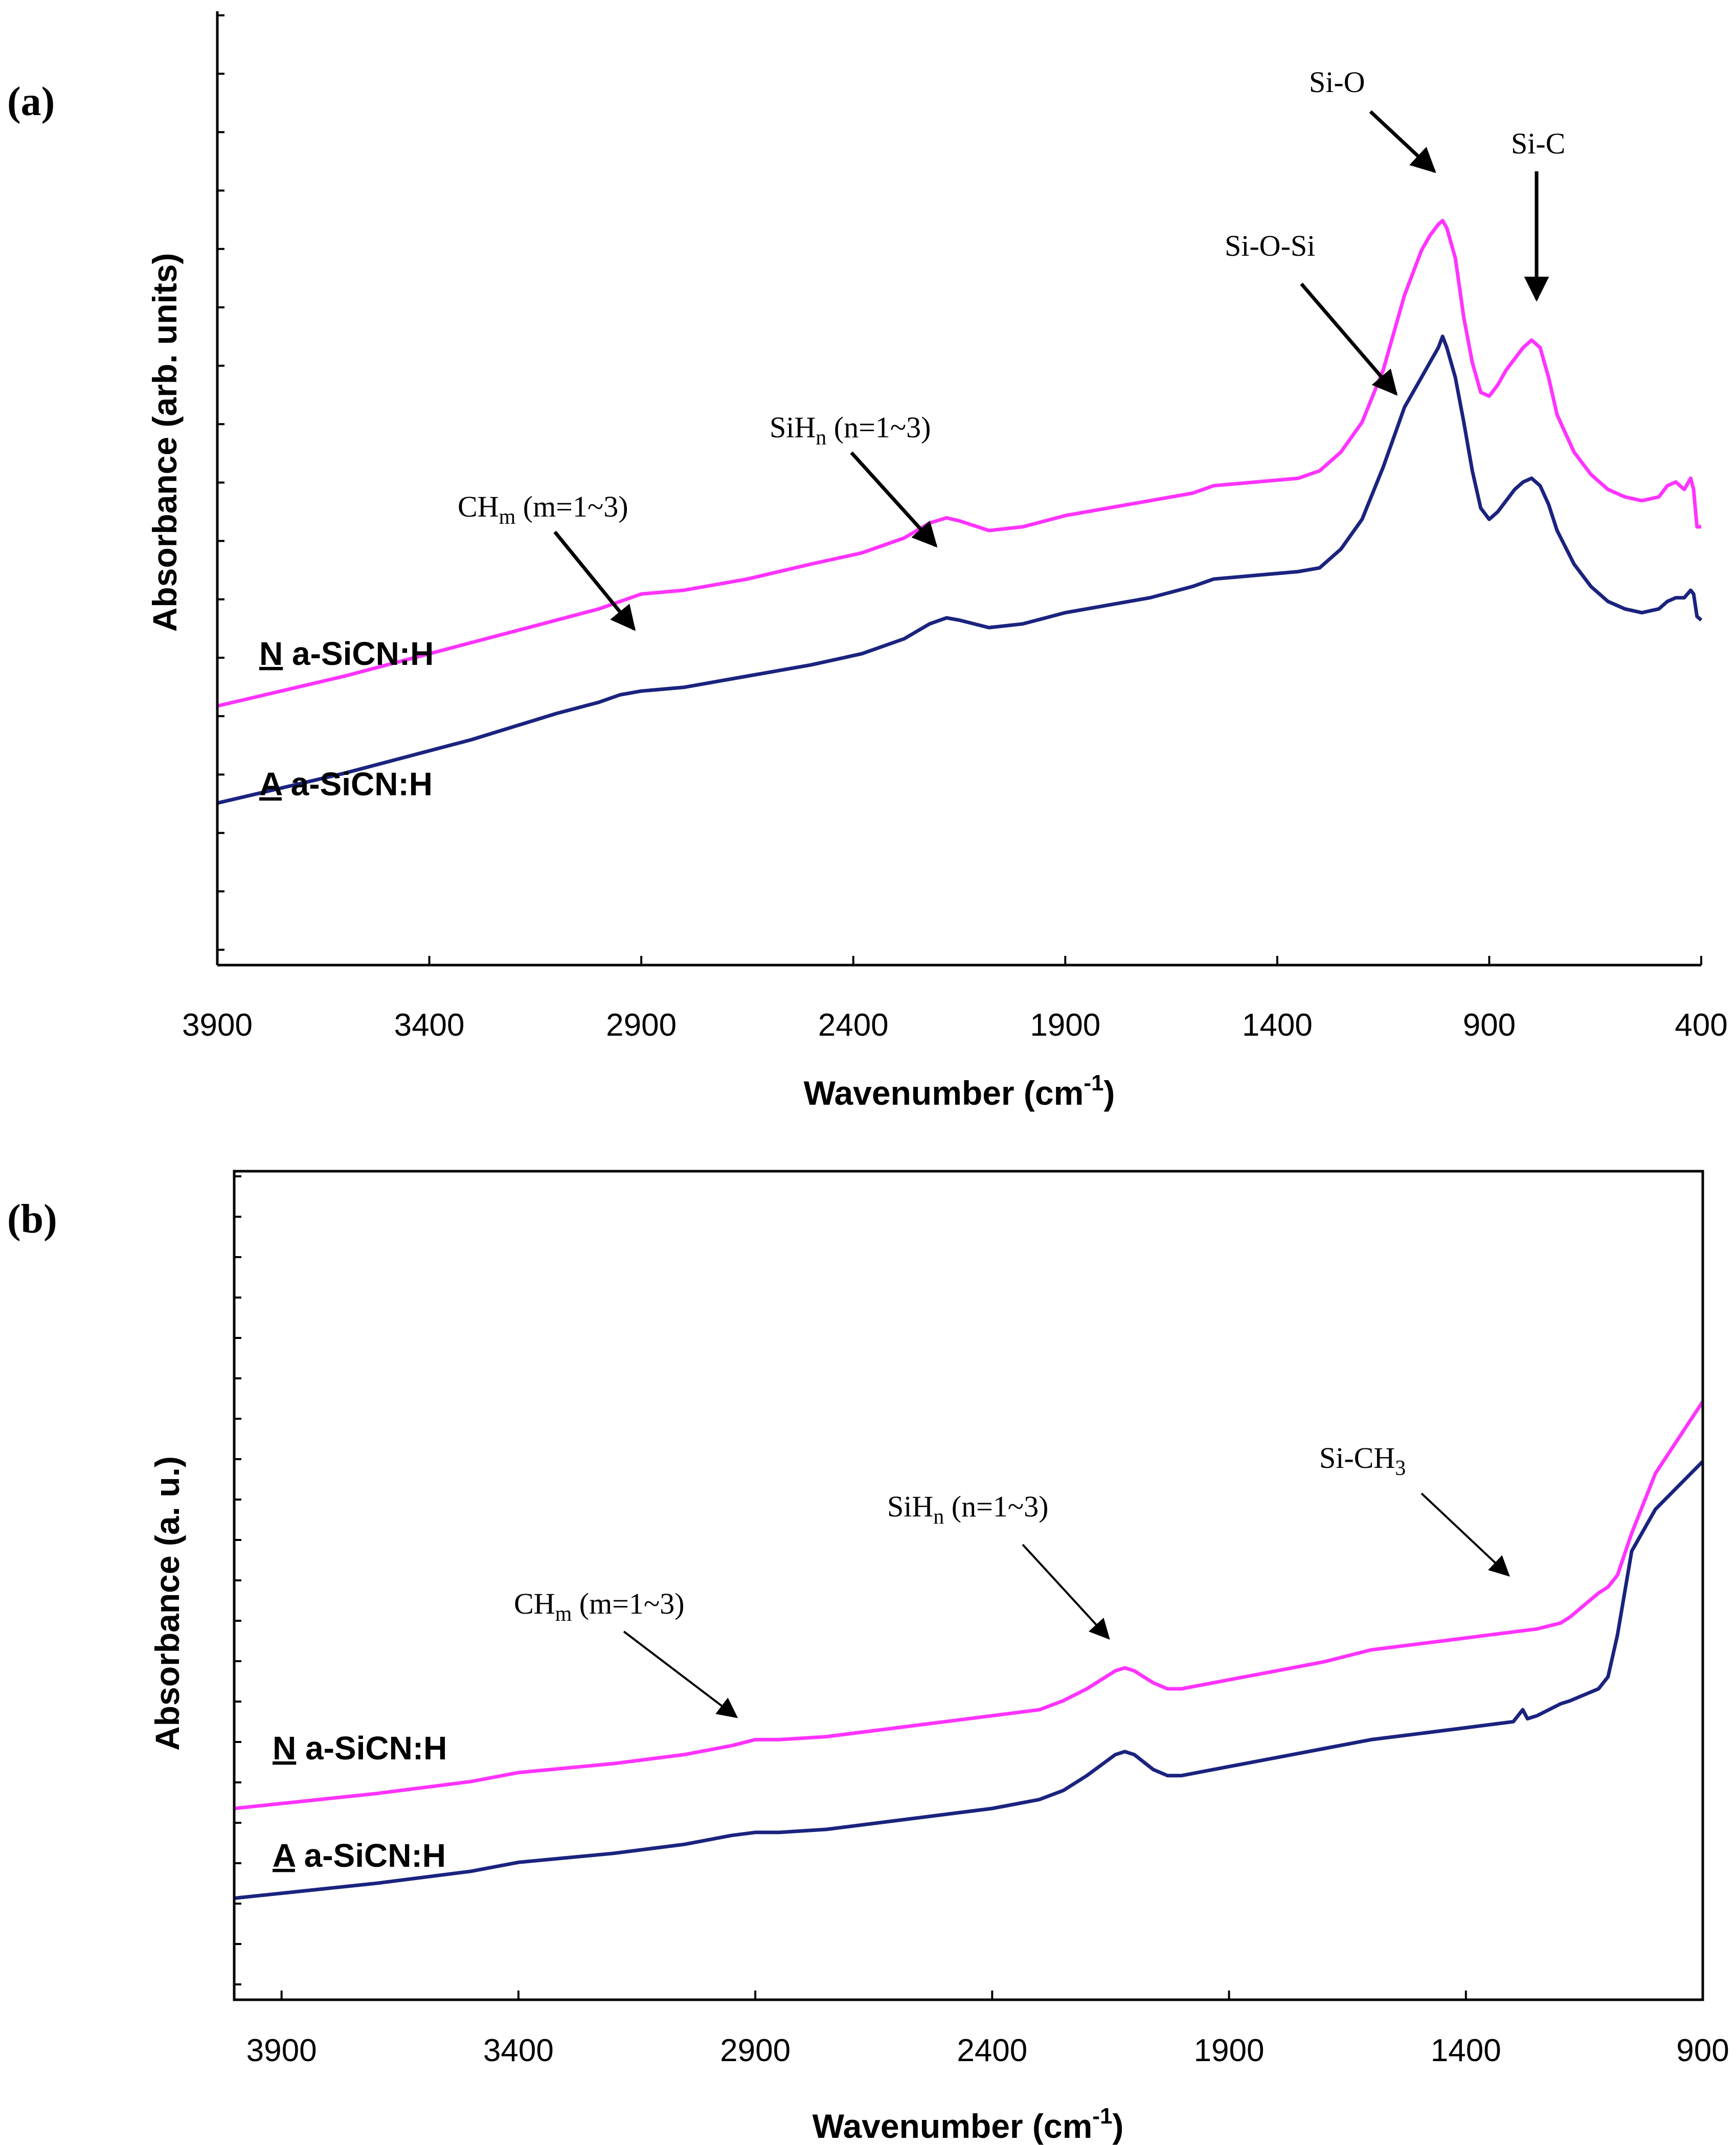  What do you see at coordinates (1400, 1468) in the screenshot?
I see `panel-b-annotation-si-ch3-sub: 3` at bounding box center [1400, 1468].